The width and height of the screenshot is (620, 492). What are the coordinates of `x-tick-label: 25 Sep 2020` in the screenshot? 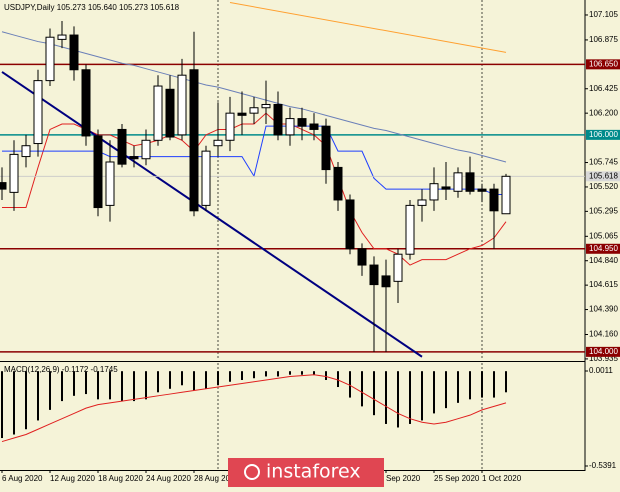 It's located at (457, 478).